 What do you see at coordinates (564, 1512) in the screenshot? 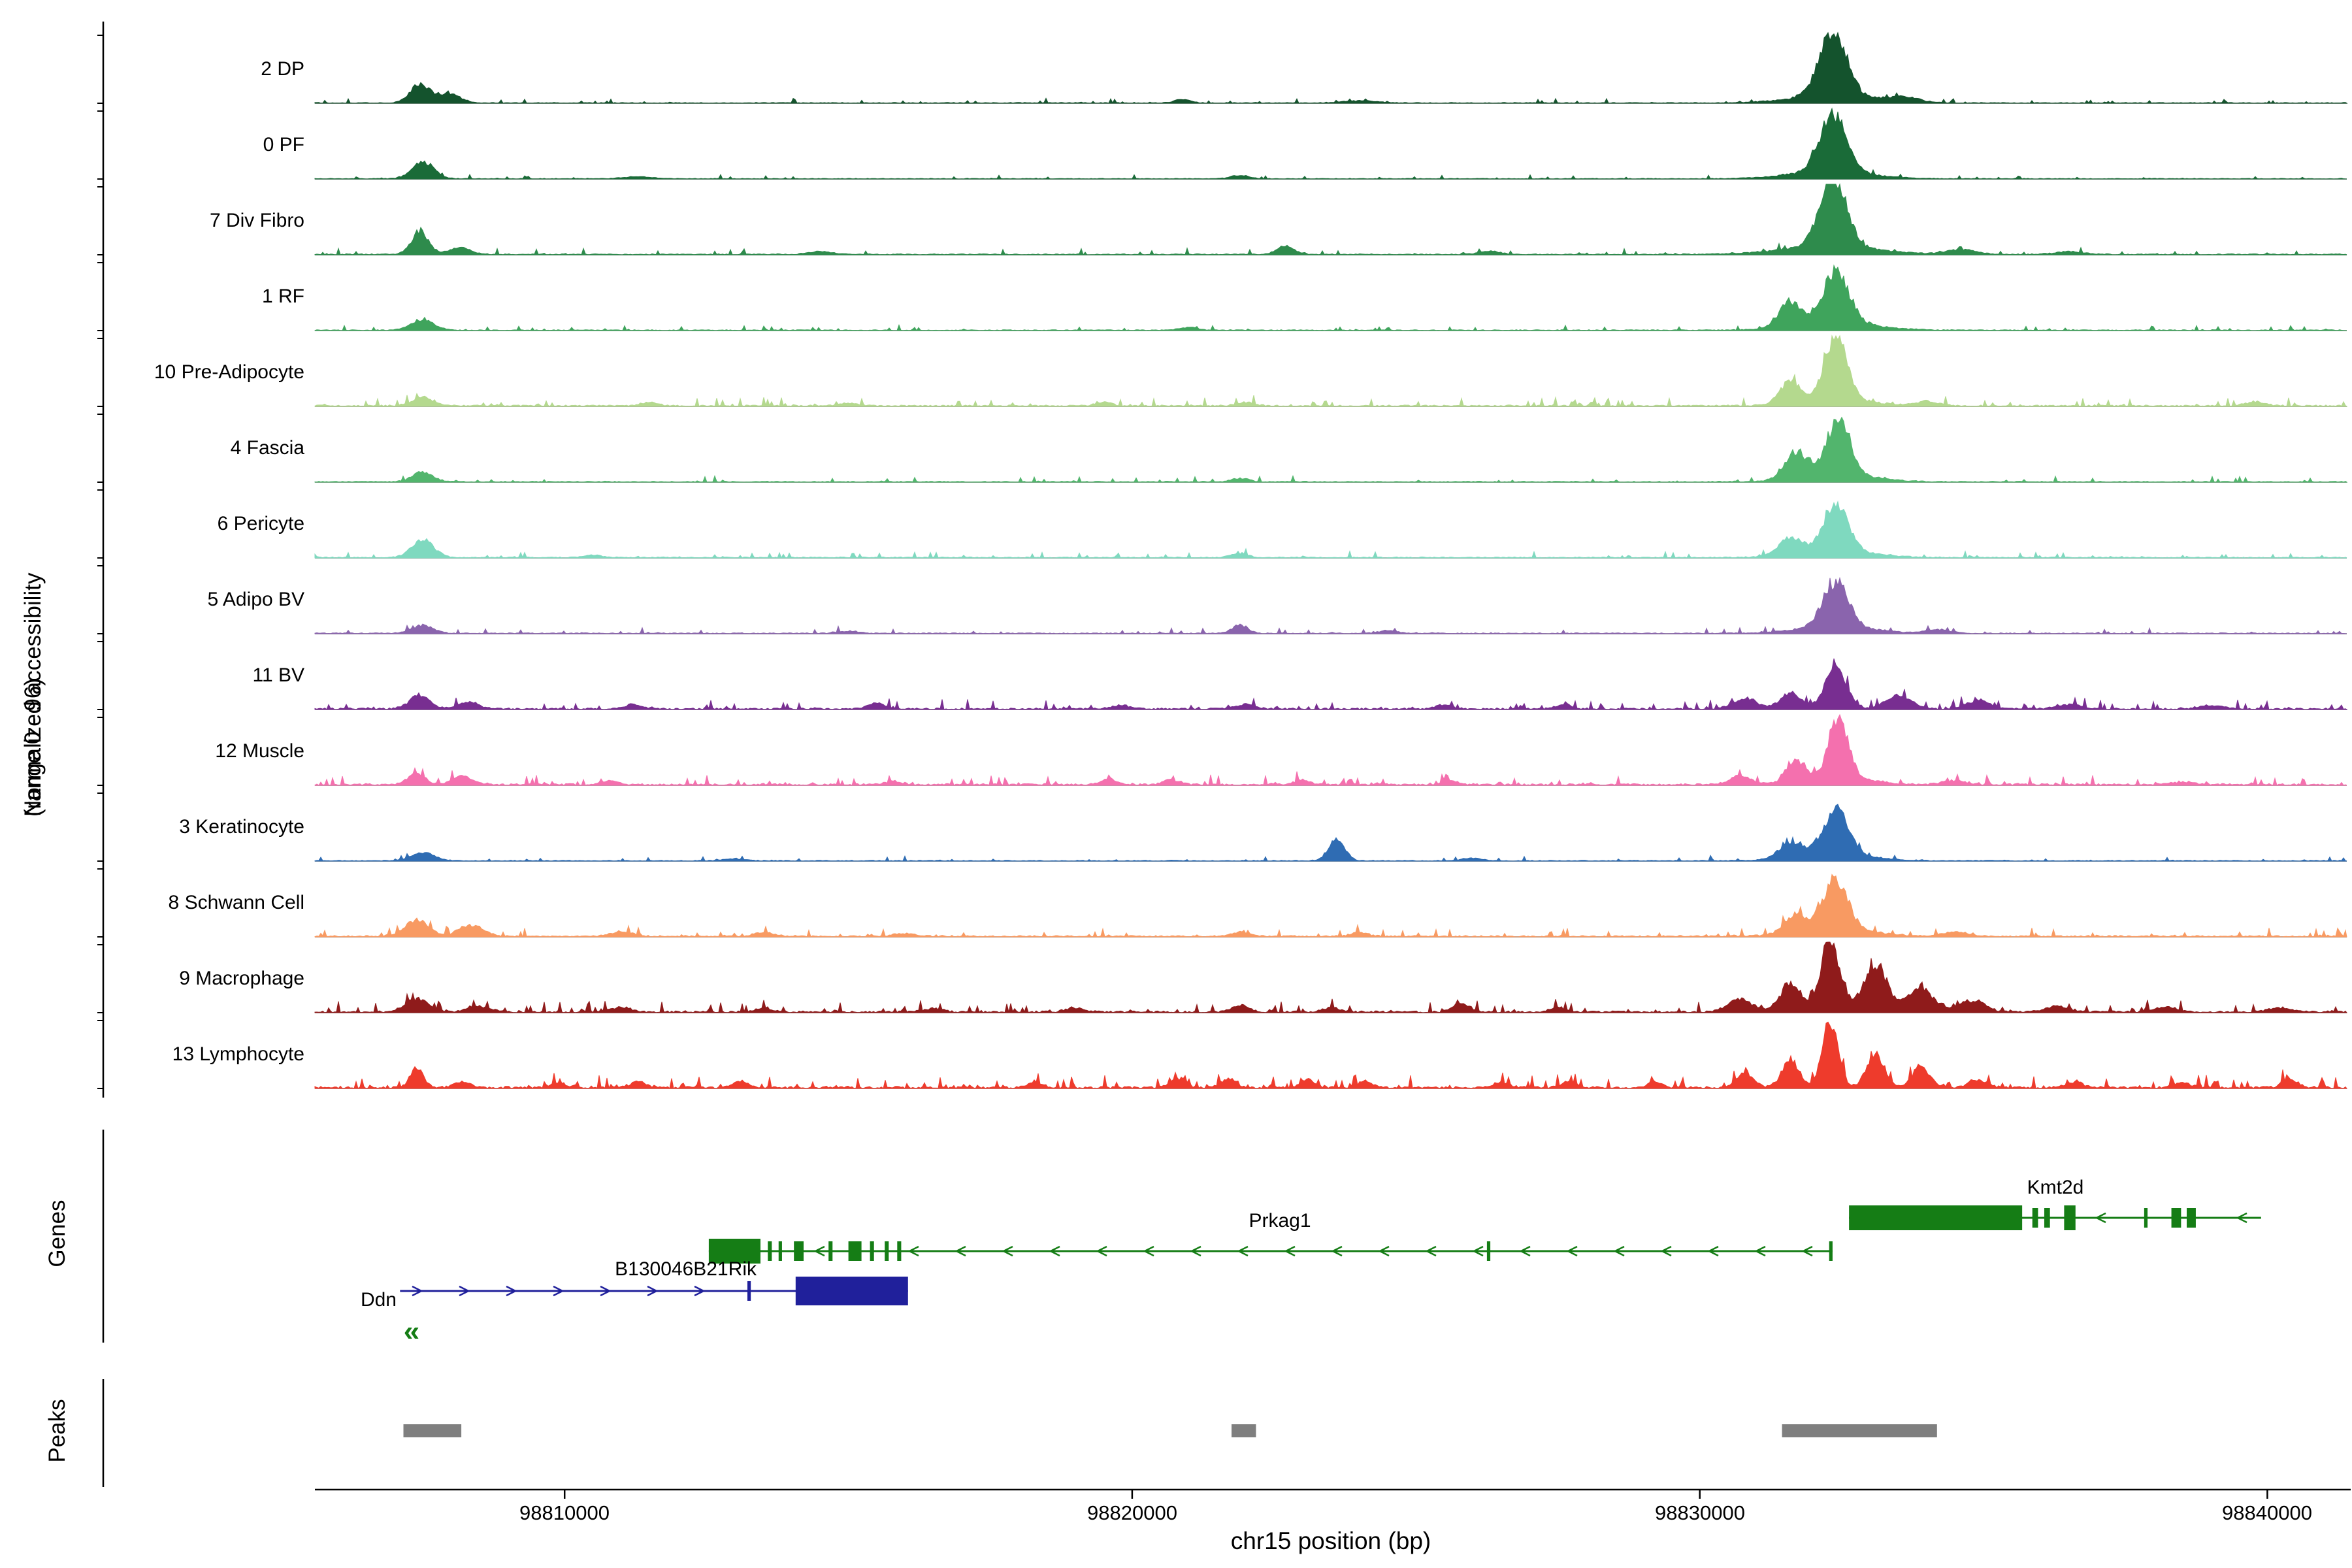
I see `x-tick-label: 98810000` at bounding box center [564, 1512].